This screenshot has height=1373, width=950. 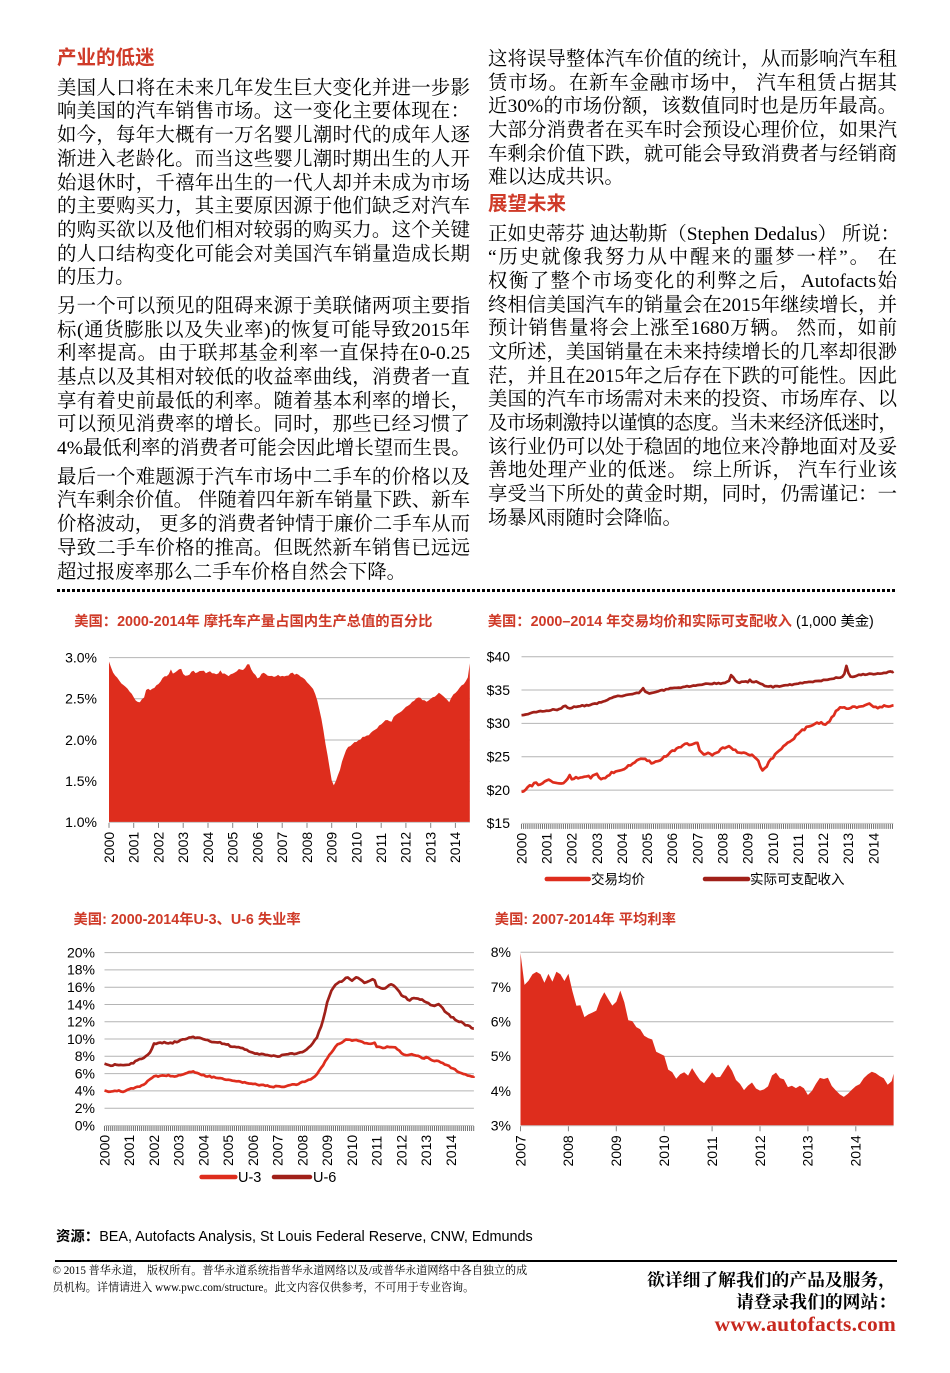 What do you see at coordinates (81, 781) in the screenshot?
I see `svg-text: 1.5%` at bounding box center [81, 781].